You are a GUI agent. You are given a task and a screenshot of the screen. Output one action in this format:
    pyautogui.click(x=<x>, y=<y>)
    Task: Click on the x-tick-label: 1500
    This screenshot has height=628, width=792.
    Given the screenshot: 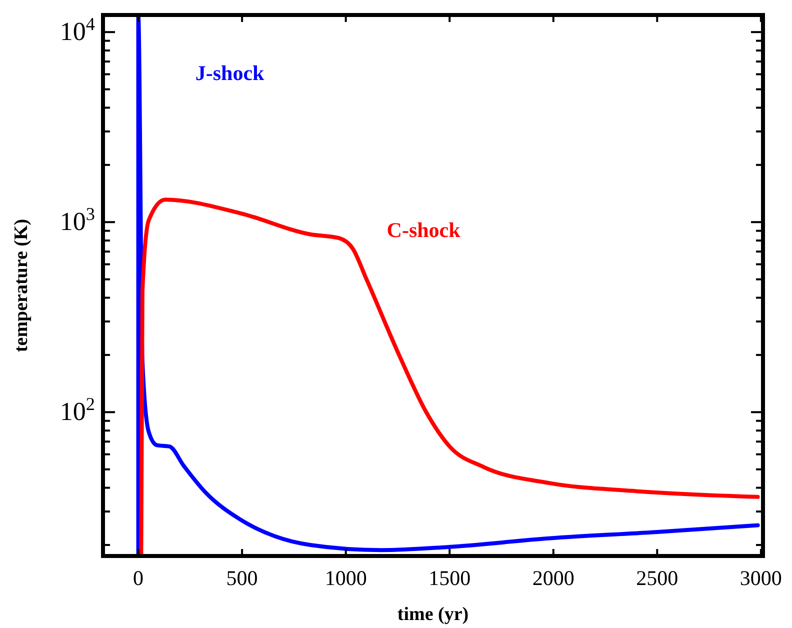 What is the action you would take?
    pyautogui.click(x=449, y=578)
    